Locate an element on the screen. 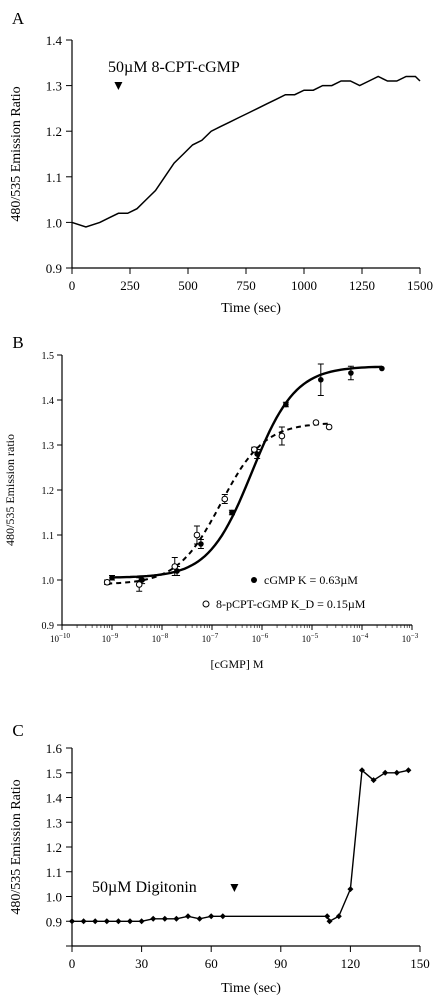 This screenshot has height=1008, width=444. x-tick-label: 10−8 is located at coordinates (160, 638).